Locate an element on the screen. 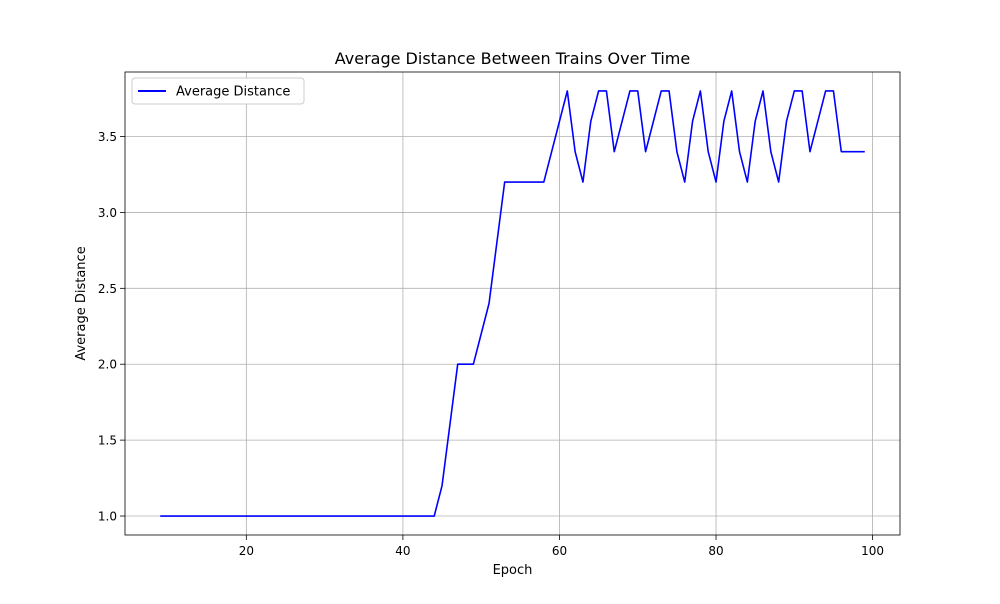 The image size is (1000, 604). x-tick-label: 60 is located at coordinates (559, 551).